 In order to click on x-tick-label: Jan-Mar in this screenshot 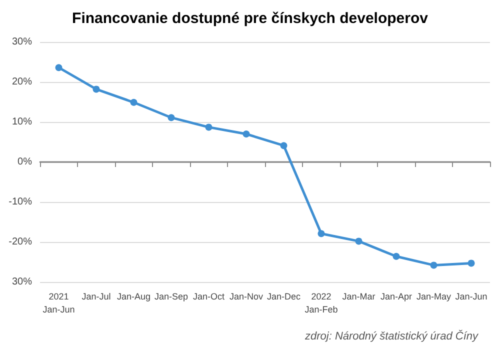, I will do `click(359, 297)`.